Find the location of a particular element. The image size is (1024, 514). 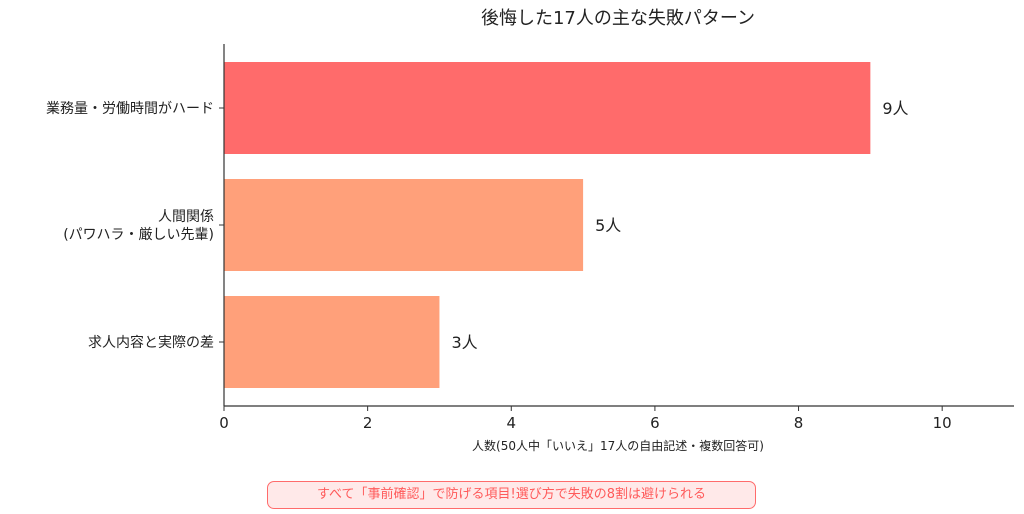

category-label-2: 求人内容と実際の差 is located at coordinates (151, 342).